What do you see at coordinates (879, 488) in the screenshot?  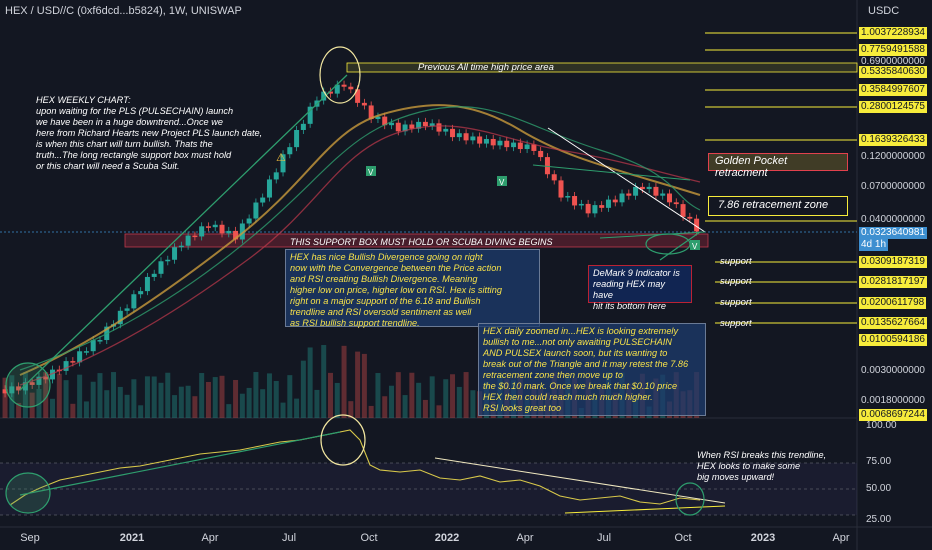 I see `rsi-axis-label: 50.00` at bounding box center [879, 488].